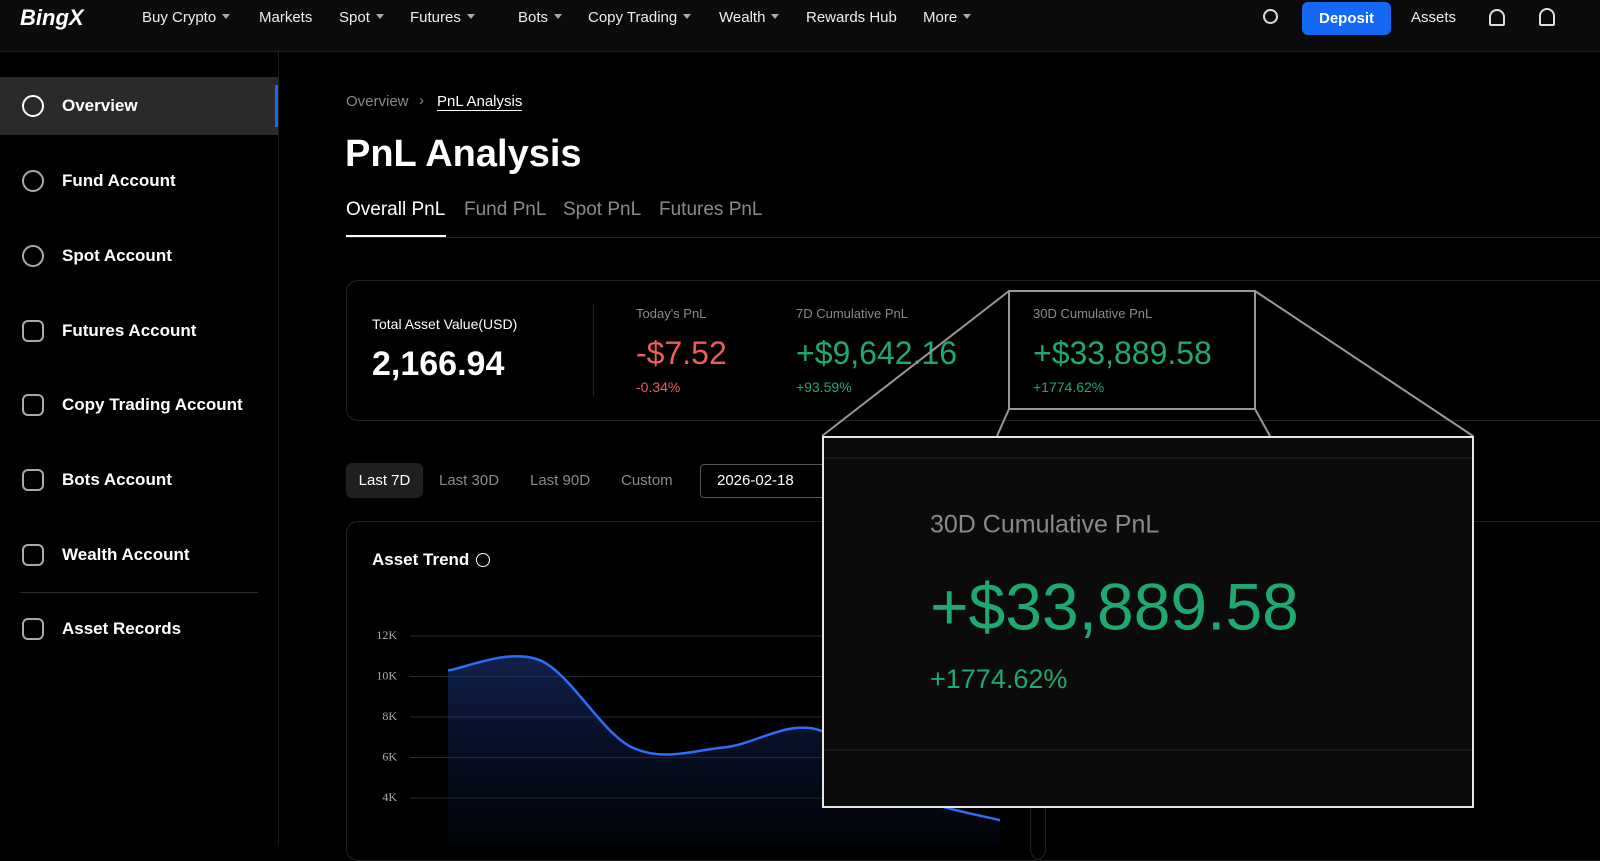 The image size is (1600, 861). What do you see at coordinates (442, 17) in the screenshot?
I see `nav-item: Futures` at bounding box center [442, 17].